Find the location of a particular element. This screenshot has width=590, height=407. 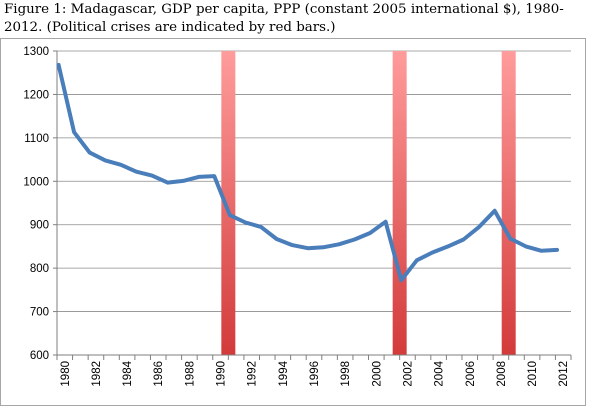

x-tick-label: 2000 is located at coordinates (377, 374).